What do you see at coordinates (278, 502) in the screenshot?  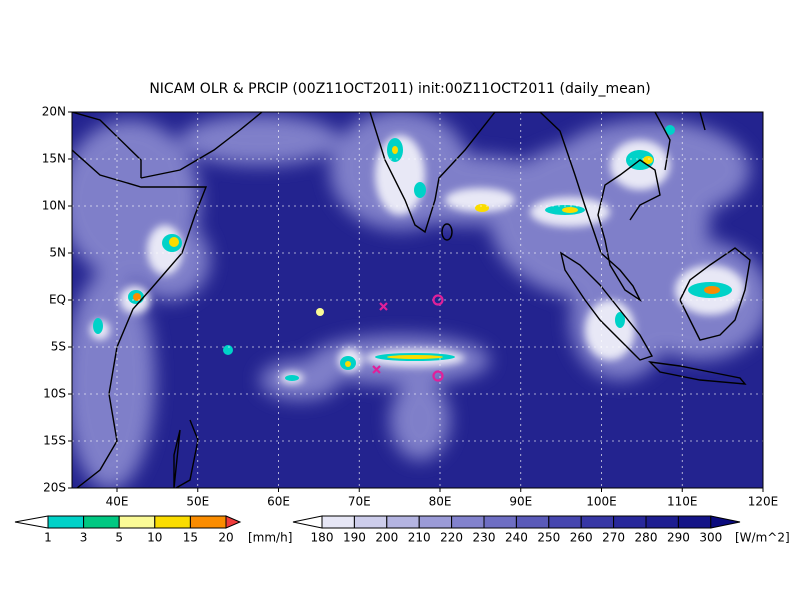 I see `lon-label: 60E` at bounding box center [278, 502].